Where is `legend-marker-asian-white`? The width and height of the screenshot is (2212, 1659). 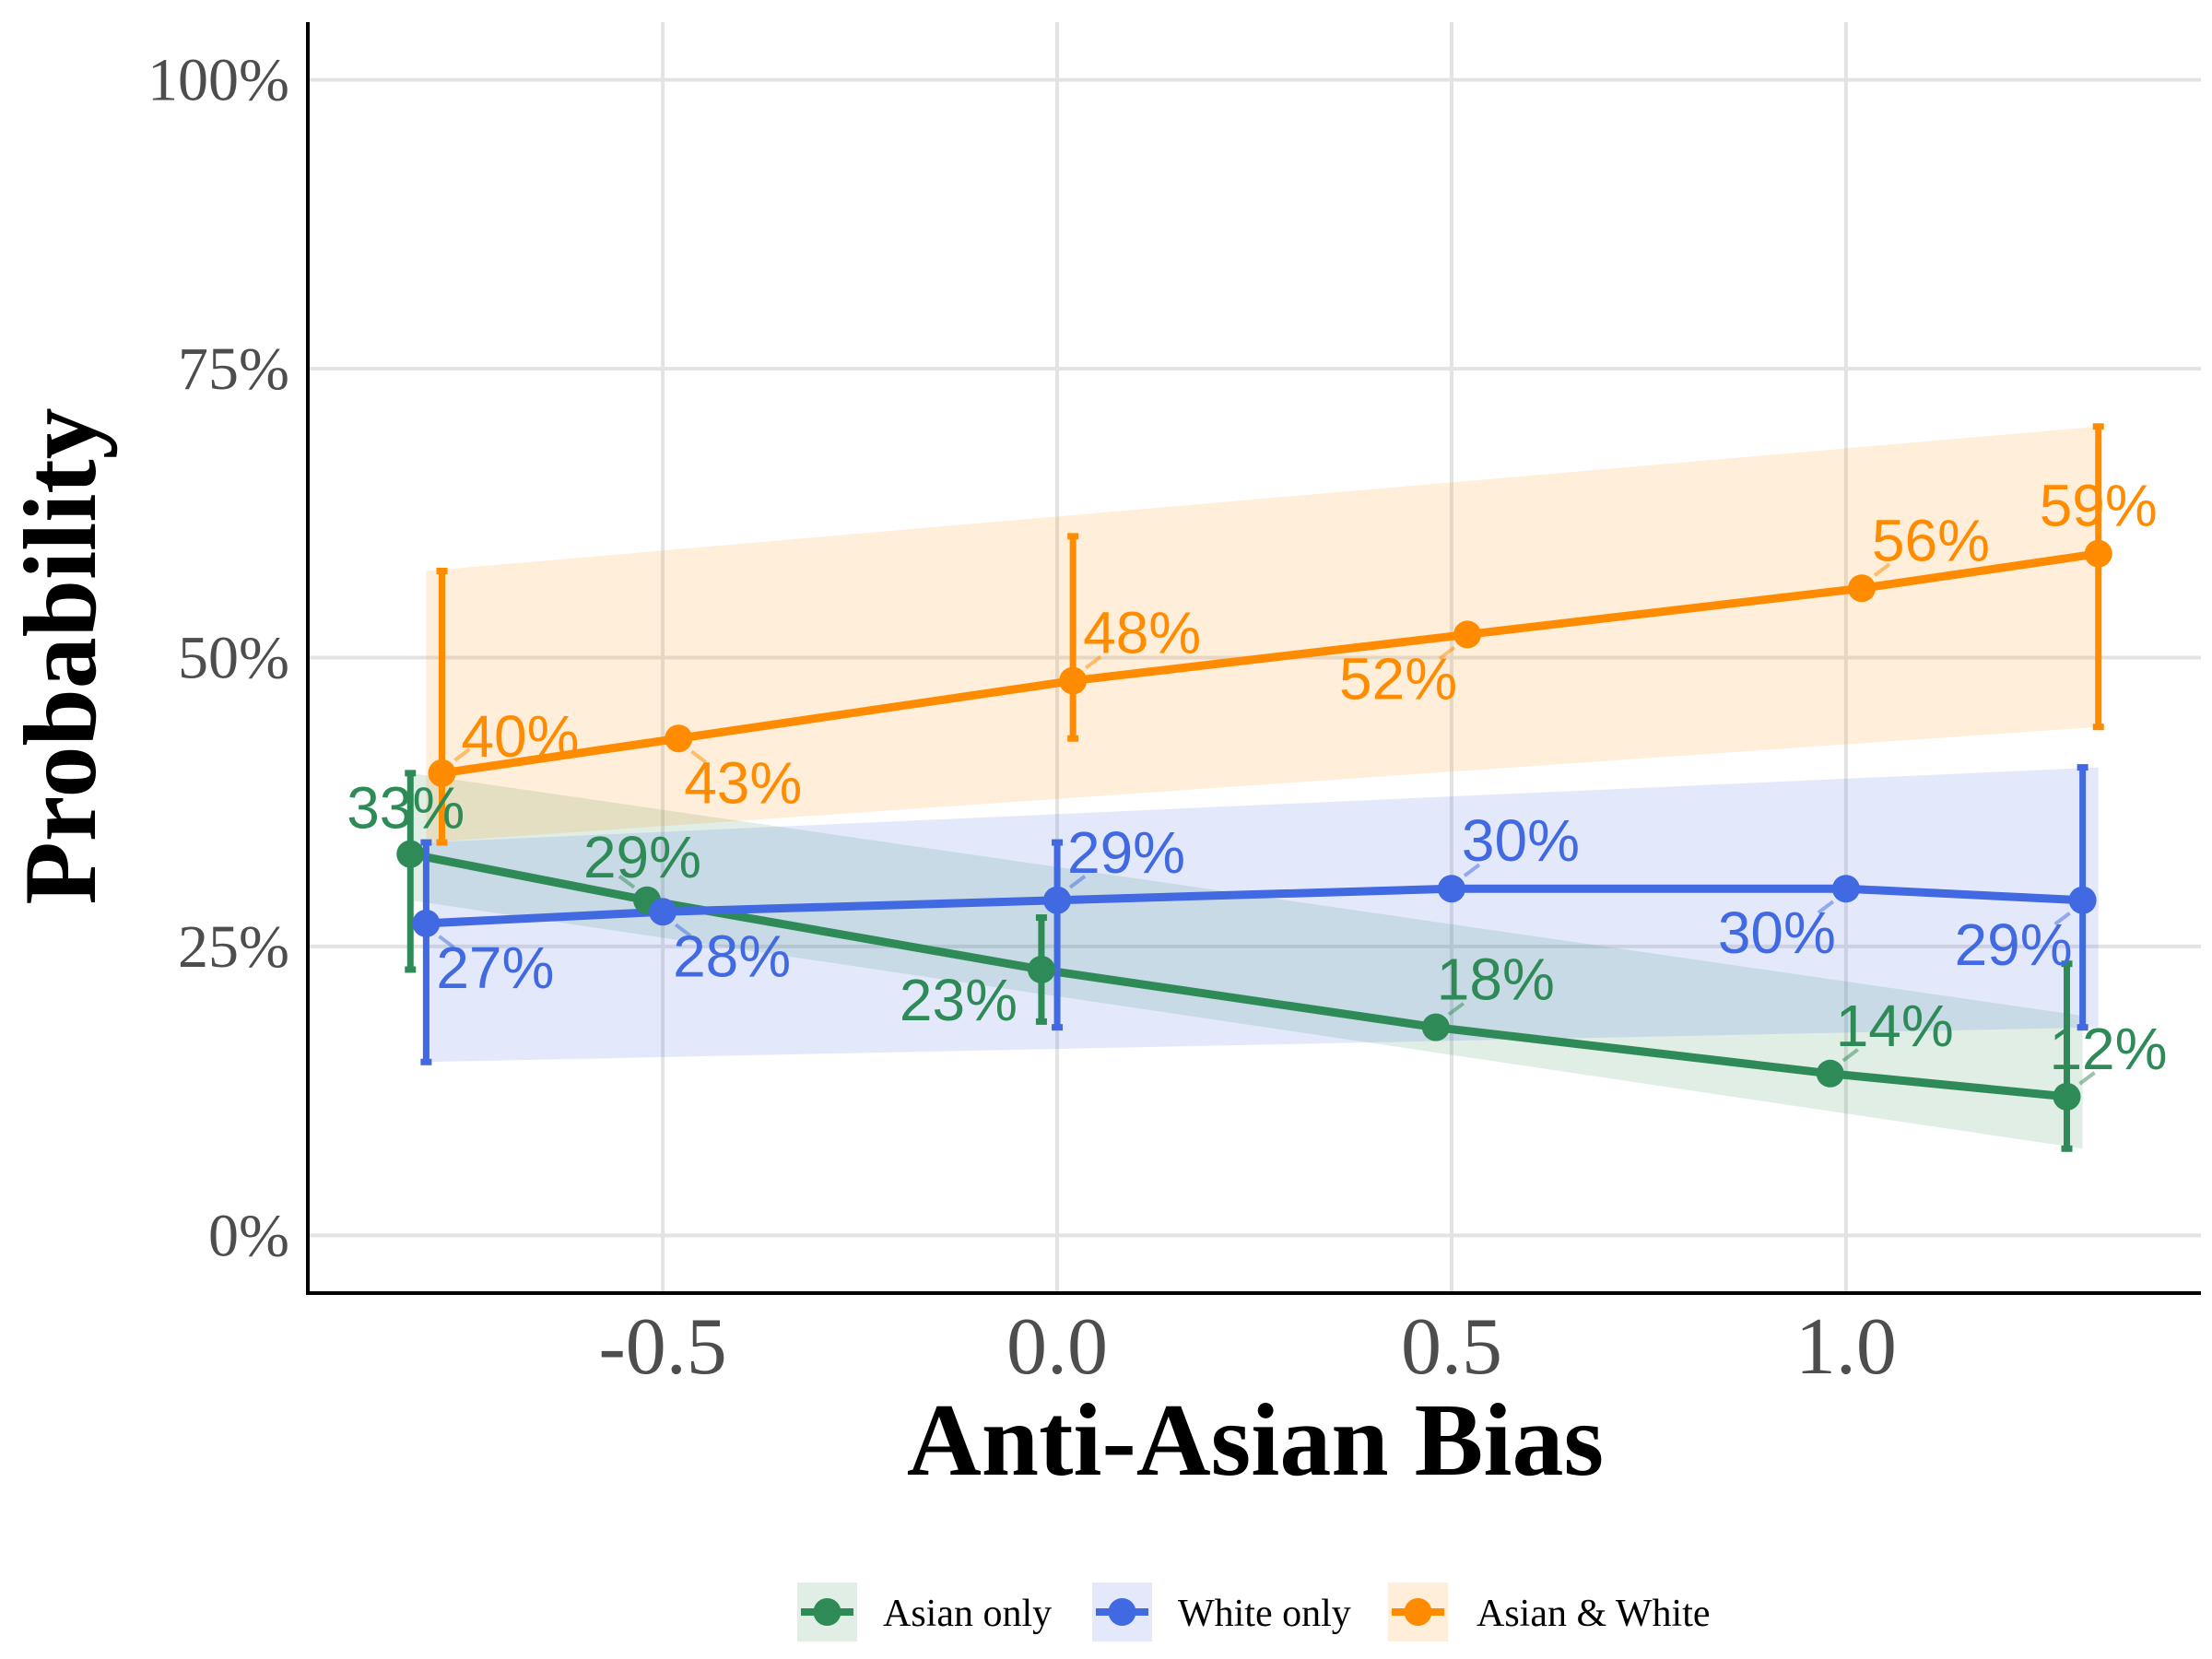
legend-marker-asian-white is located at coordinates (1418, 1612).